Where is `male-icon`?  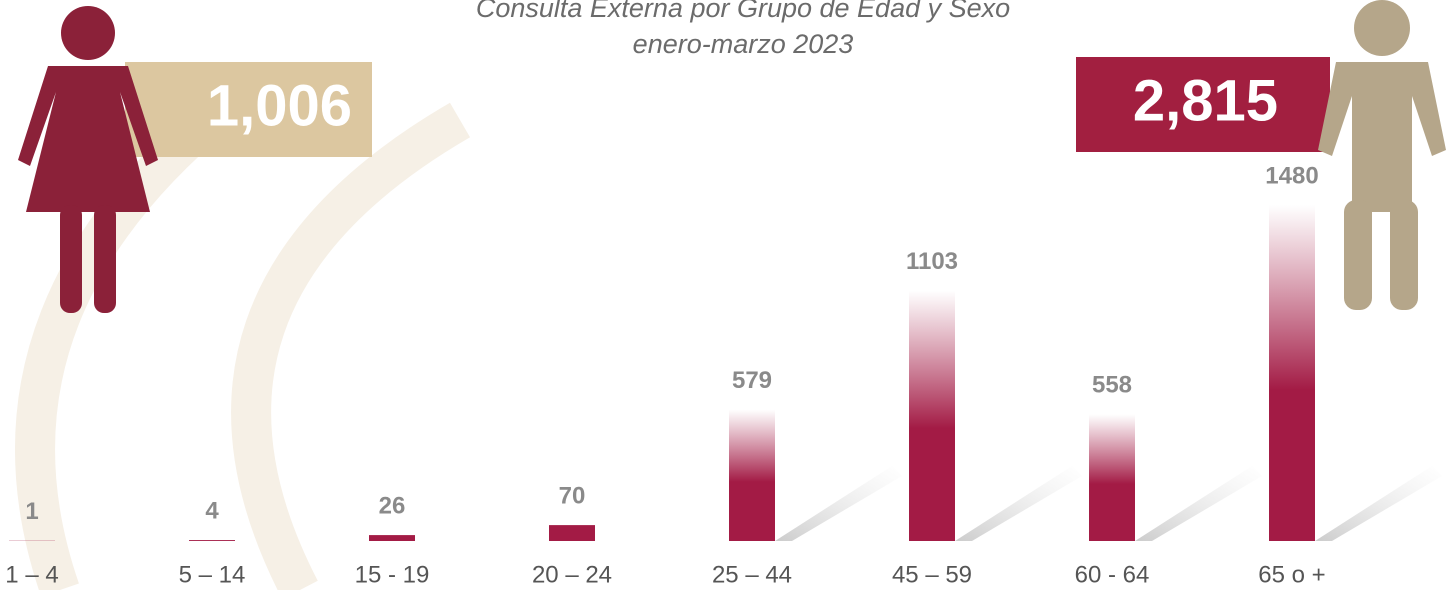
male-icon is located at coordinates (1382, 155).